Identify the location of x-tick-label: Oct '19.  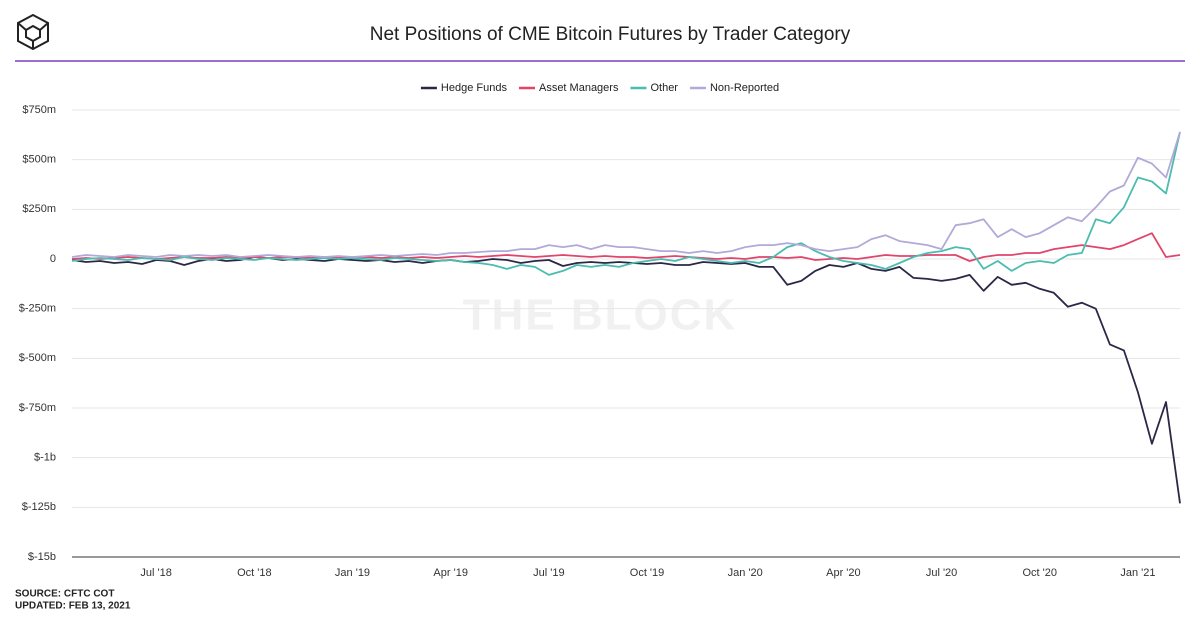
(647, 573).